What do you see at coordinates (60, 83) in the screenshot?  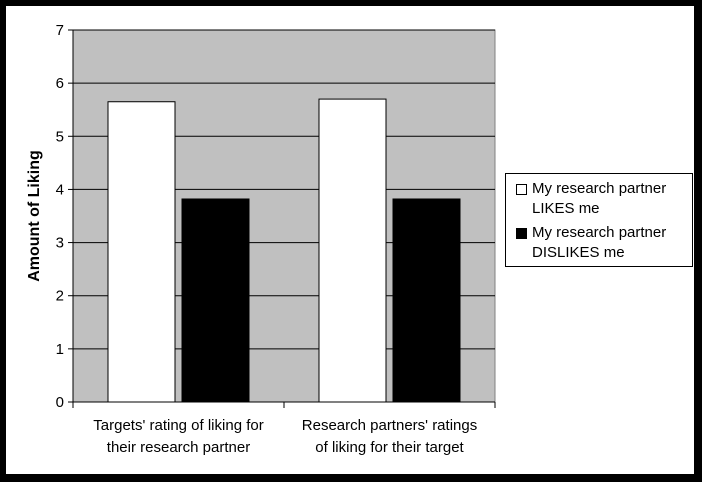 I see `y-tick-label: 6` at bounding box center [60, 83].